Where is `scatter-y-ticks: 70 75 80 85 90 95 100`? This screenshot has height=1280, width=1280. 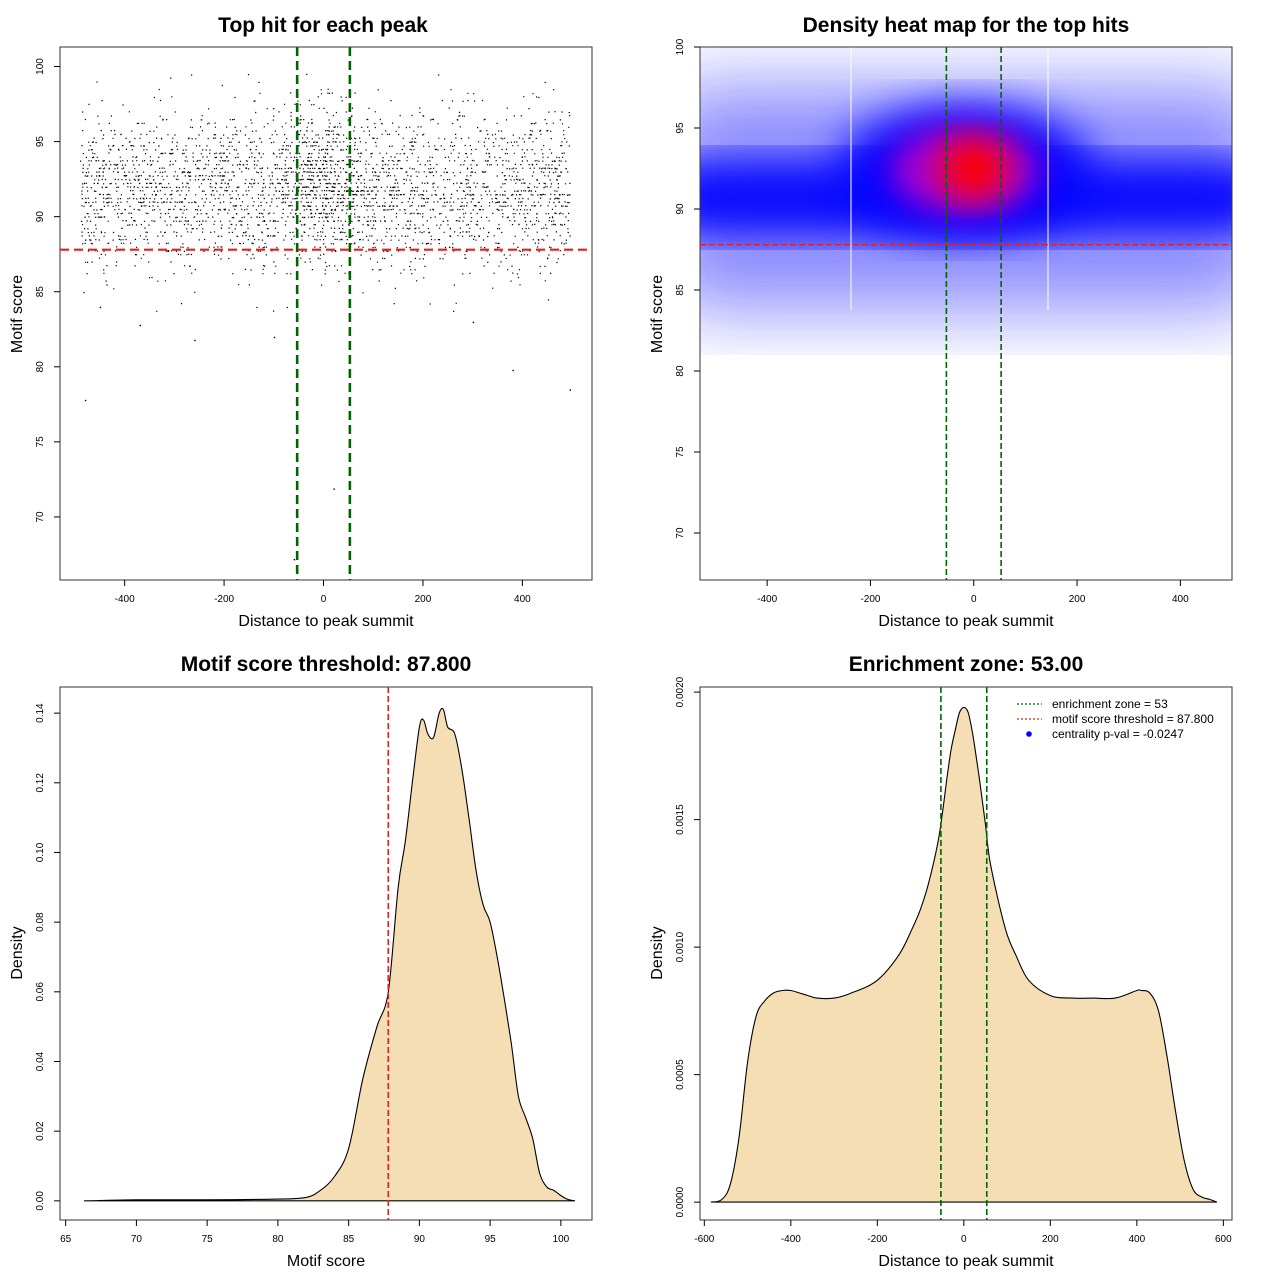 scatter-y-ticks: 70 75 80 85 90 95 100 is located at coordinates (47, 290).